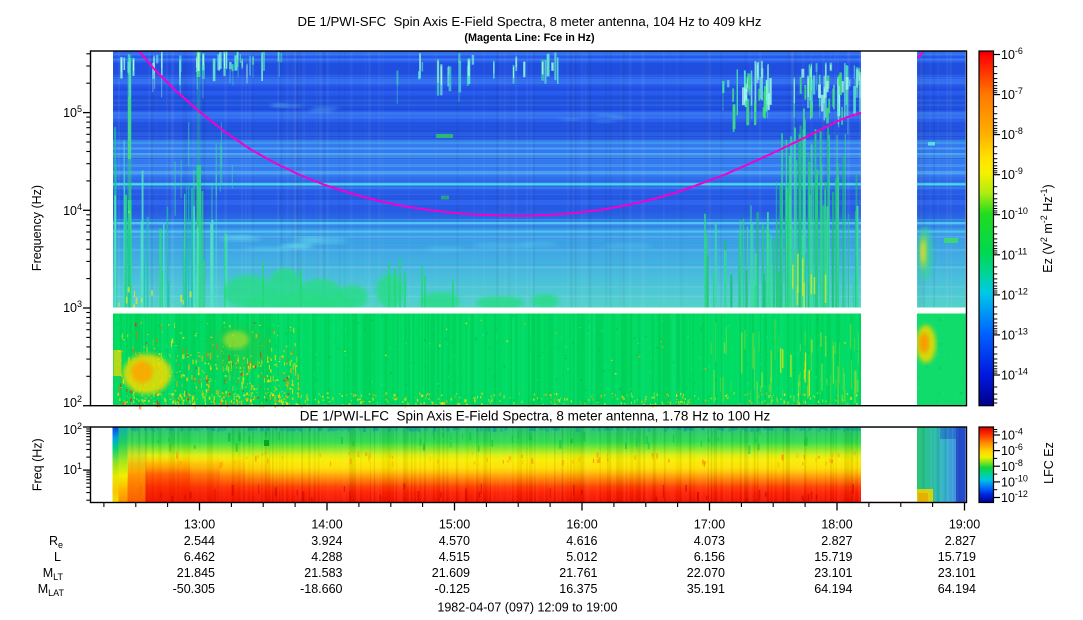  I want to click on svg-text: 21.845, so click(196, 573).